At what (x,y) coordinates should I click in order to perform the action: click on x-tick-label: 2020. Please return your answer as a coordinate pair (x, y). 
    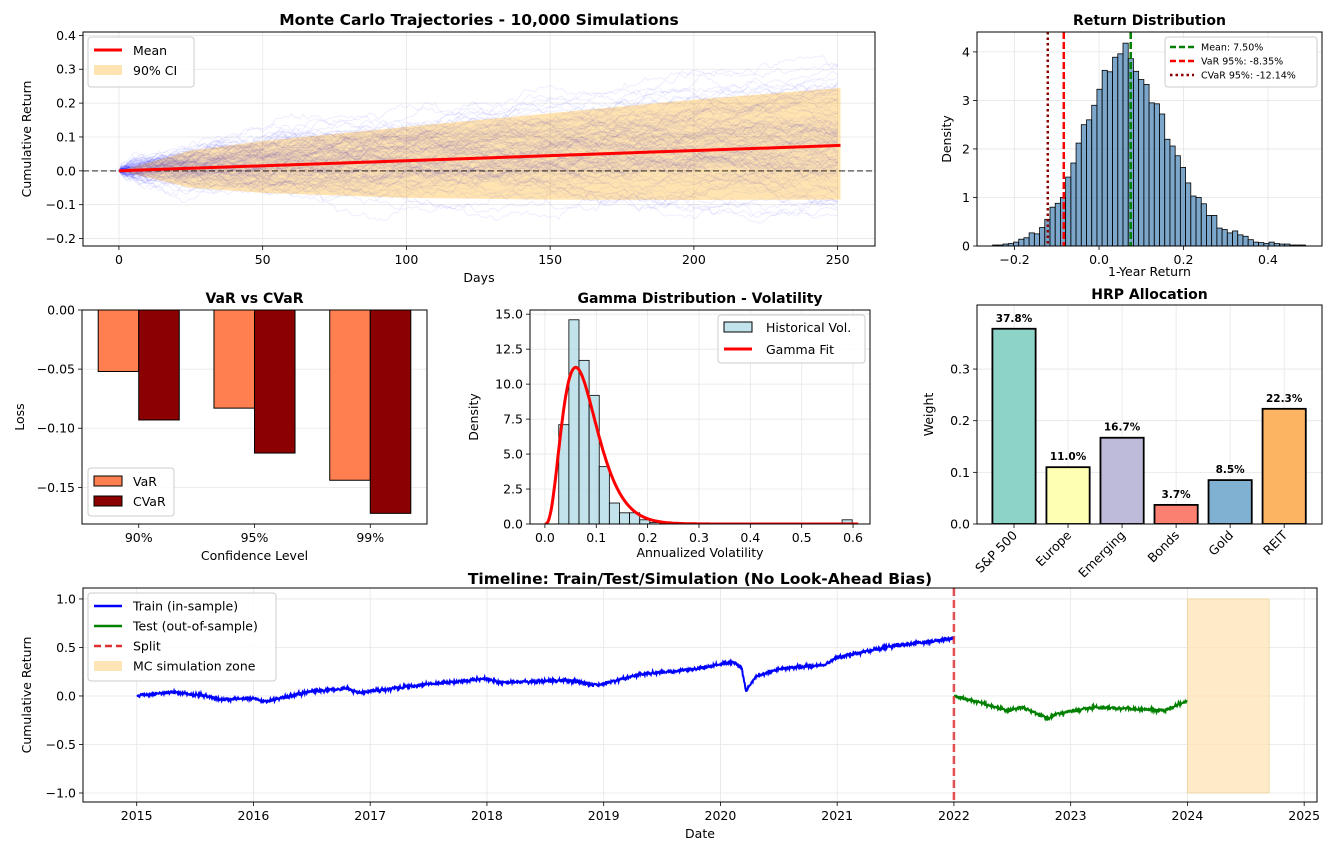
    Looking at the image, I should click on (721, 815).